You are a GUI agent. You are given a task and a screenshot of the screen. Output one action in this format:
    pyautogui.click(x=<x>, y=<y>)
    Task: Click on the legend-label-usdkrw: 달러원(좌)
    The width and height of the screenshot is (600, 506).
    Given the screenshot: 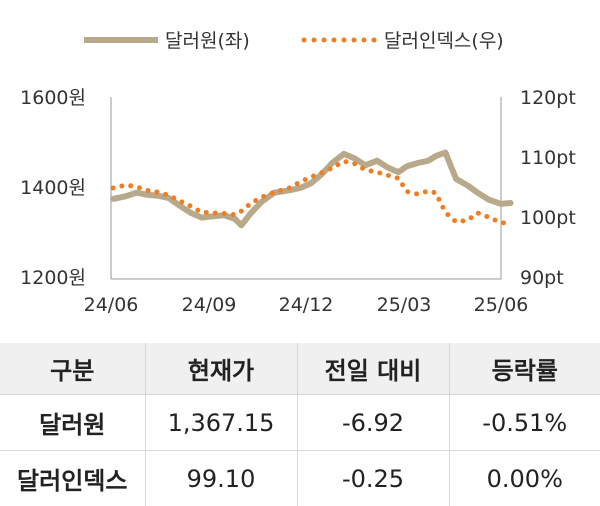 What is the action you would take?
    pyautogui.click(x=207, y=41)
    